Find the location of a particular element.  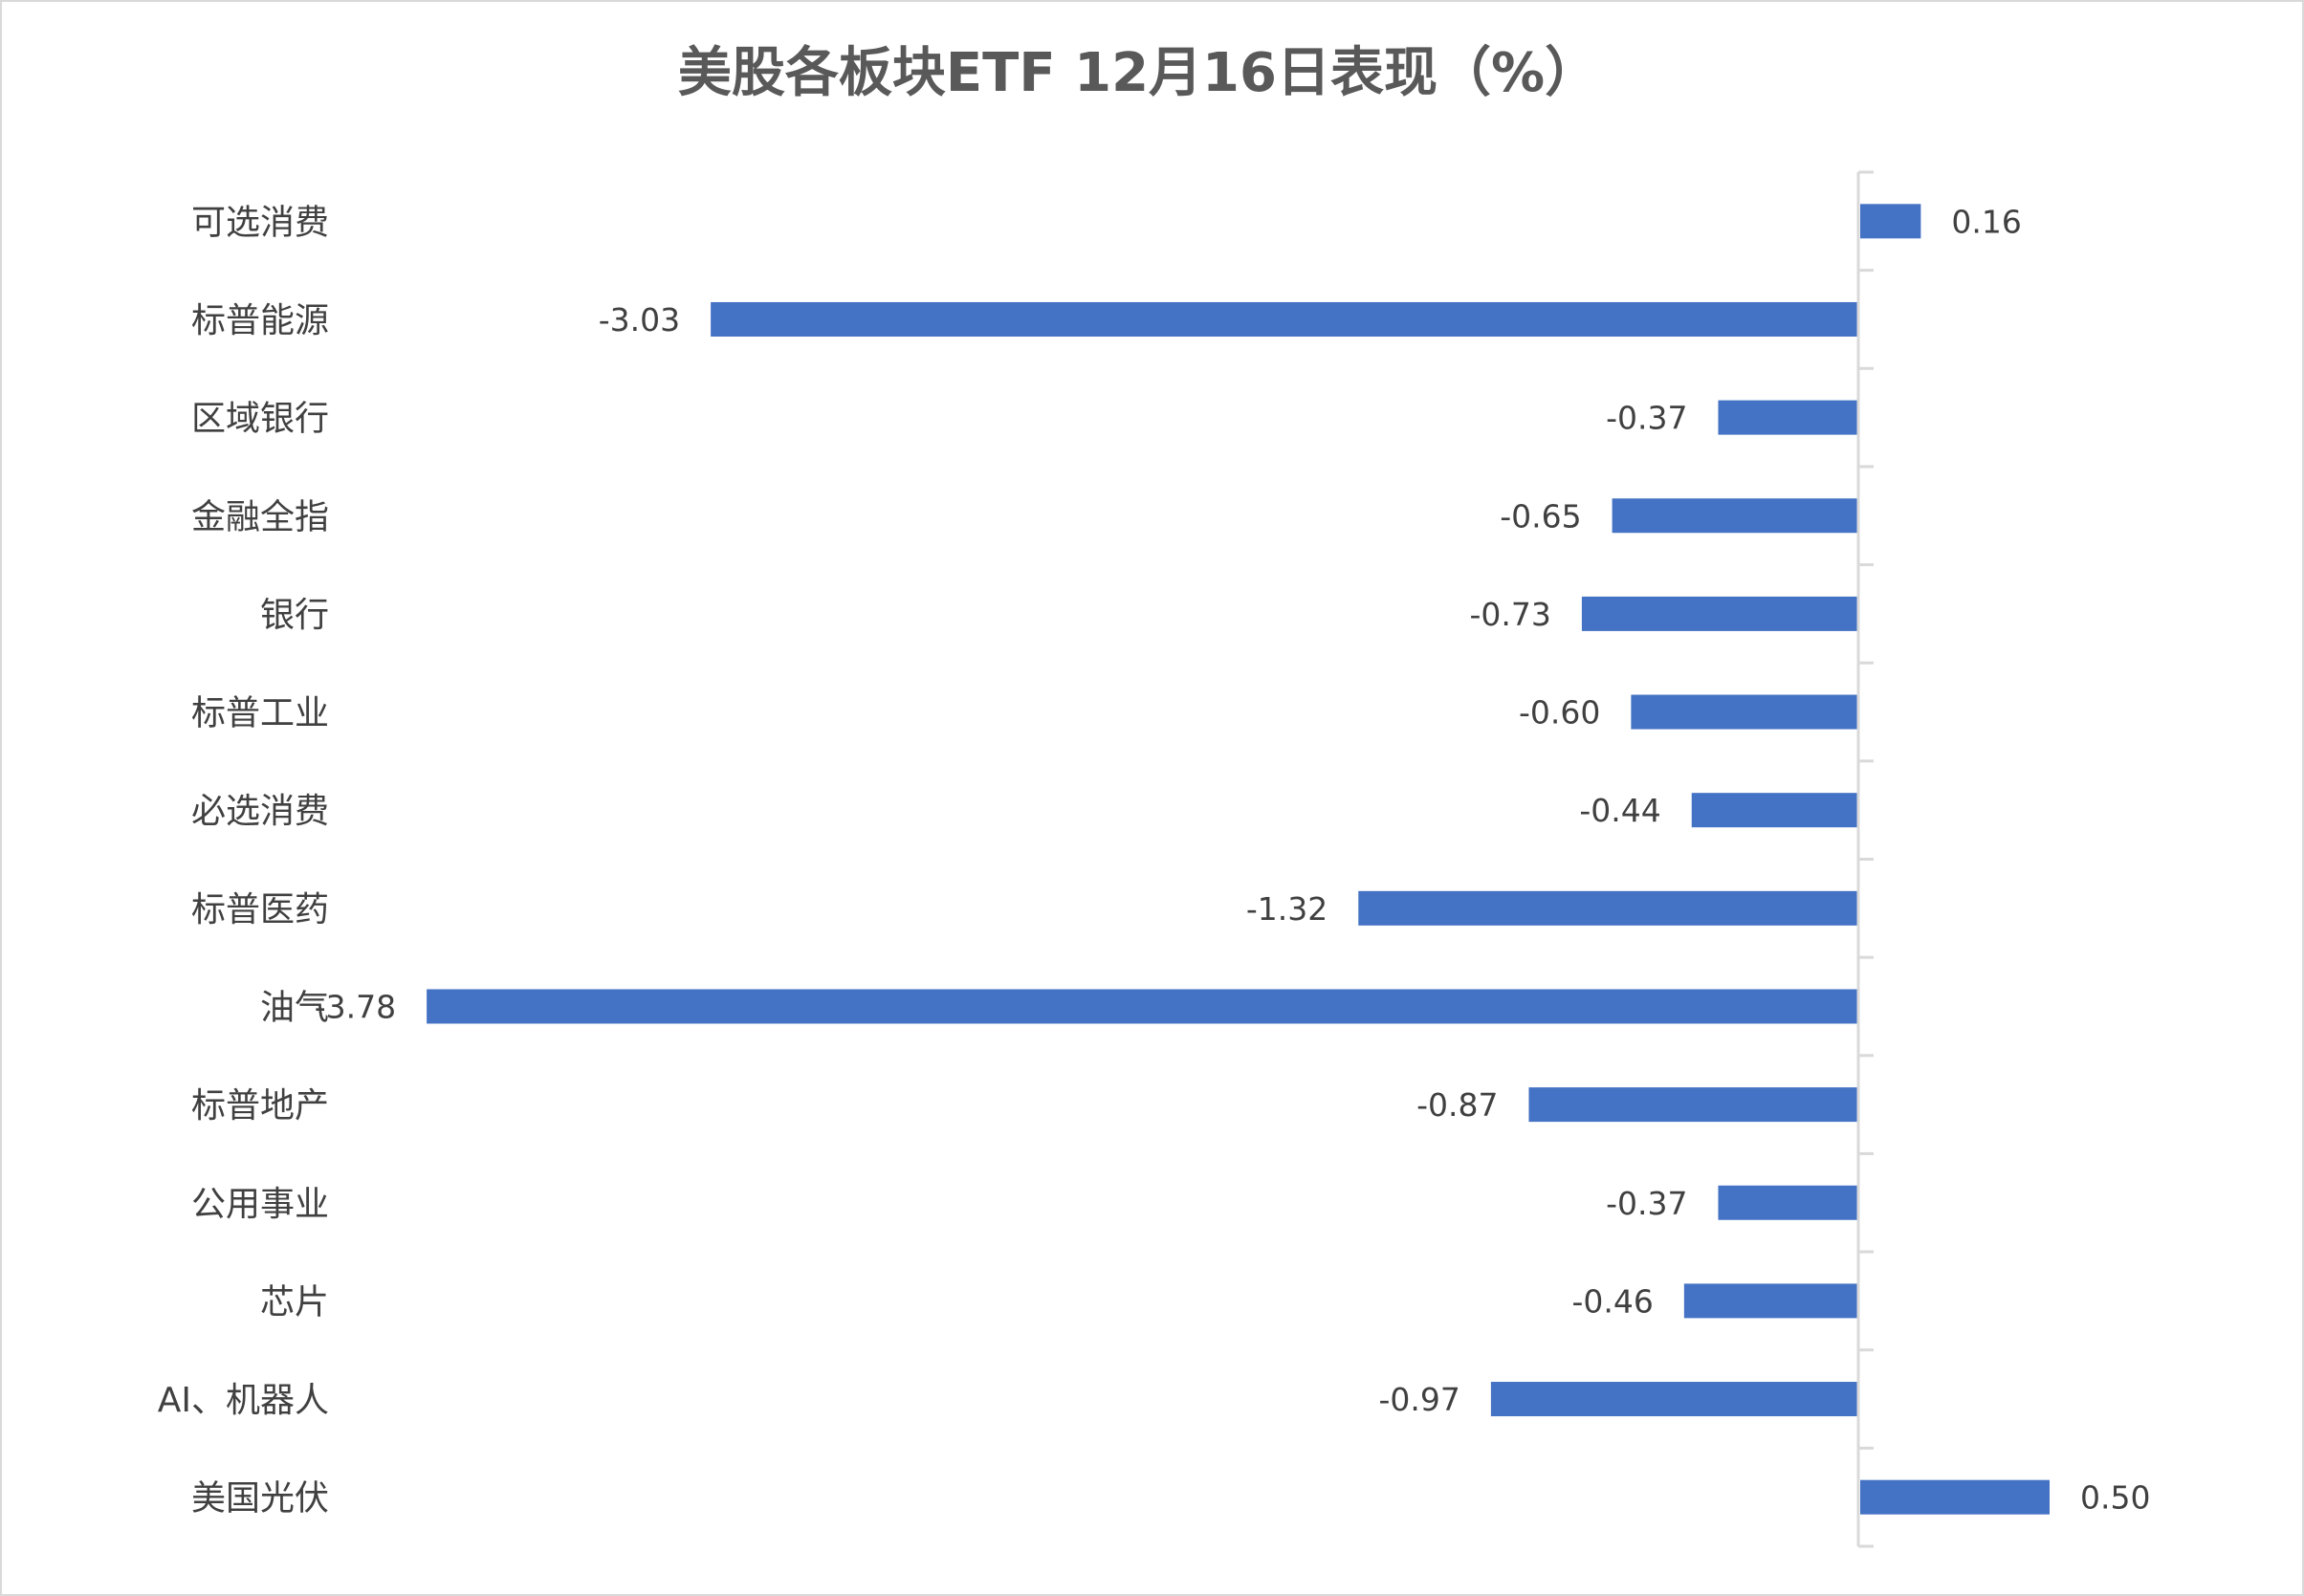

category-label: 标普医药 is located at coordinates (260, 910).